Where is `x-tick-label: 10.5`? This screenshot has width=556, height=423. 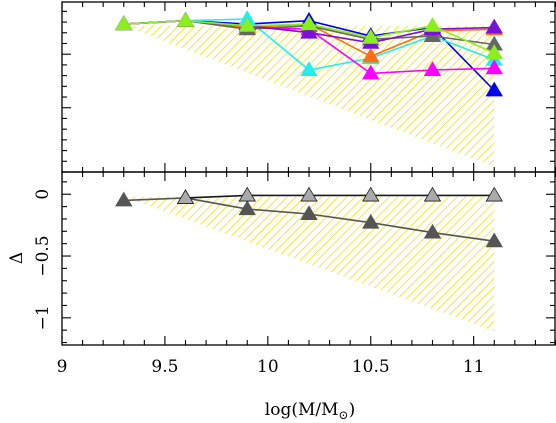
x-tick-label: 10.5 is located at coordinates (371, 367).